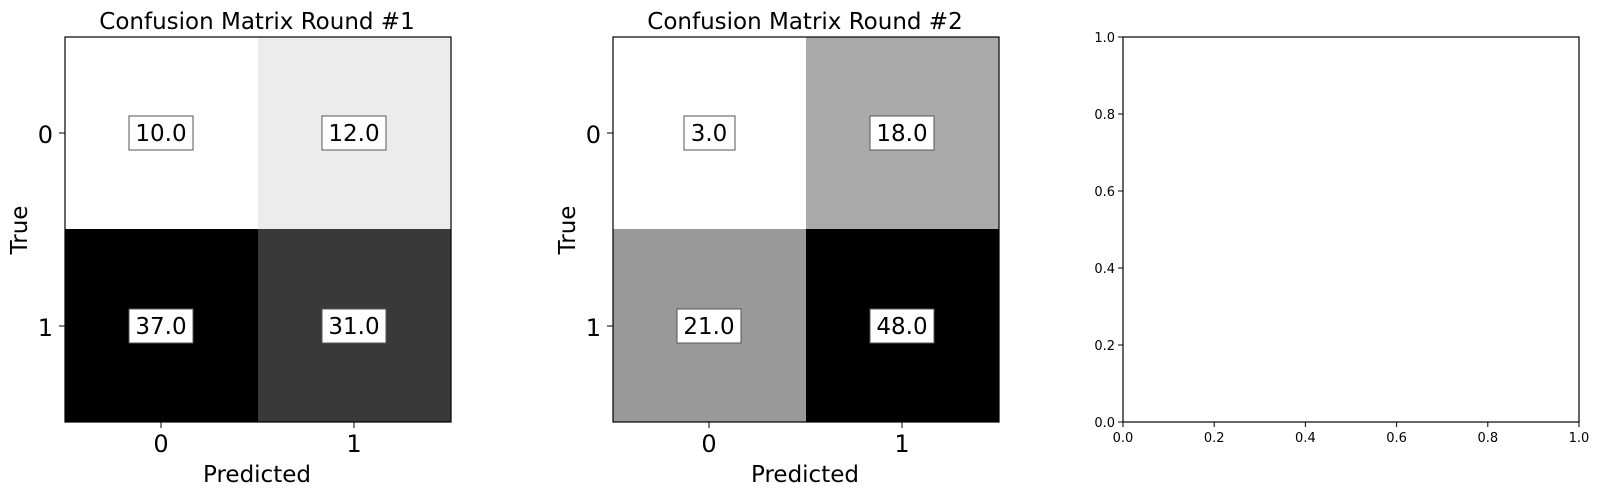 This screenshot has width=1600, height=499. Describe the element at coordinates (1104, 115) in the screenshot. I see `empty-axes-ytick-label: 0.8` at that location.